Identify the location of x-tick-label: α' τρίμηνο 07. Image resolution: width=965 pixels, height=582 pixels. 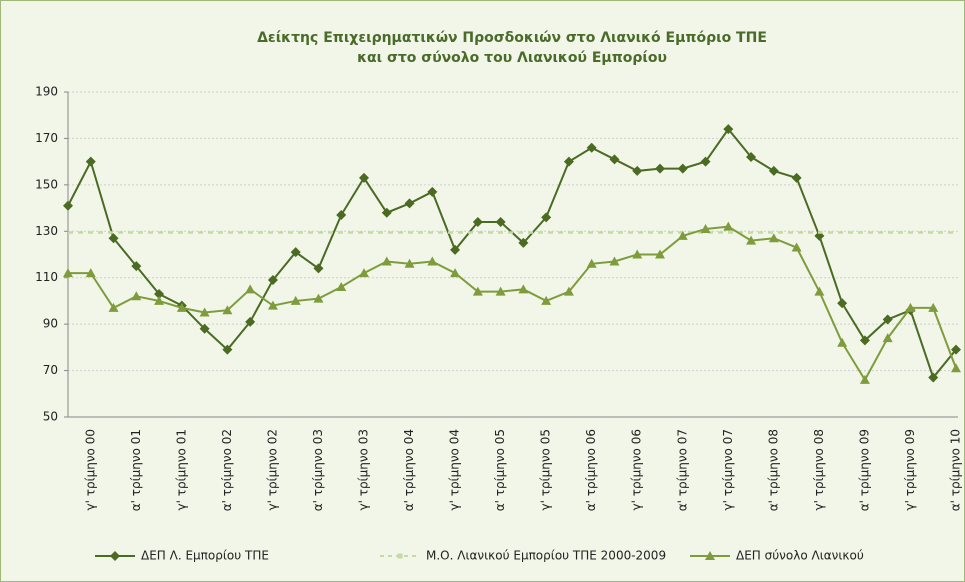
(682, 470).